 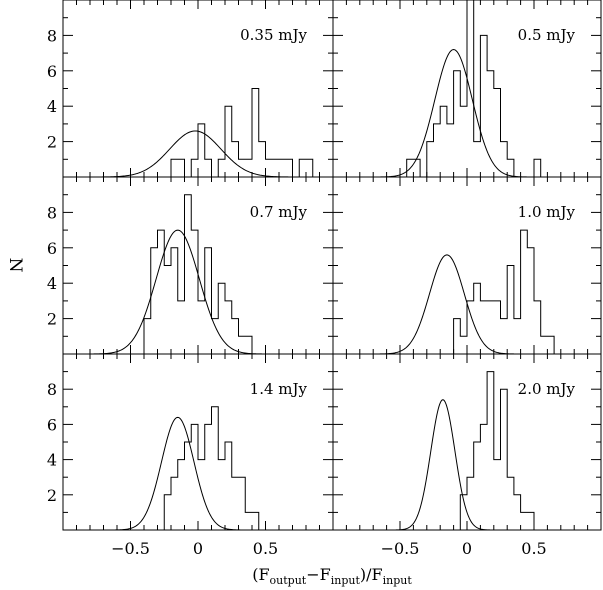 What do you see at coordinates (547, 389) in the screenshot?
I see `panel-6-label: 2.0 mJy` at bounding box center [547, 389].